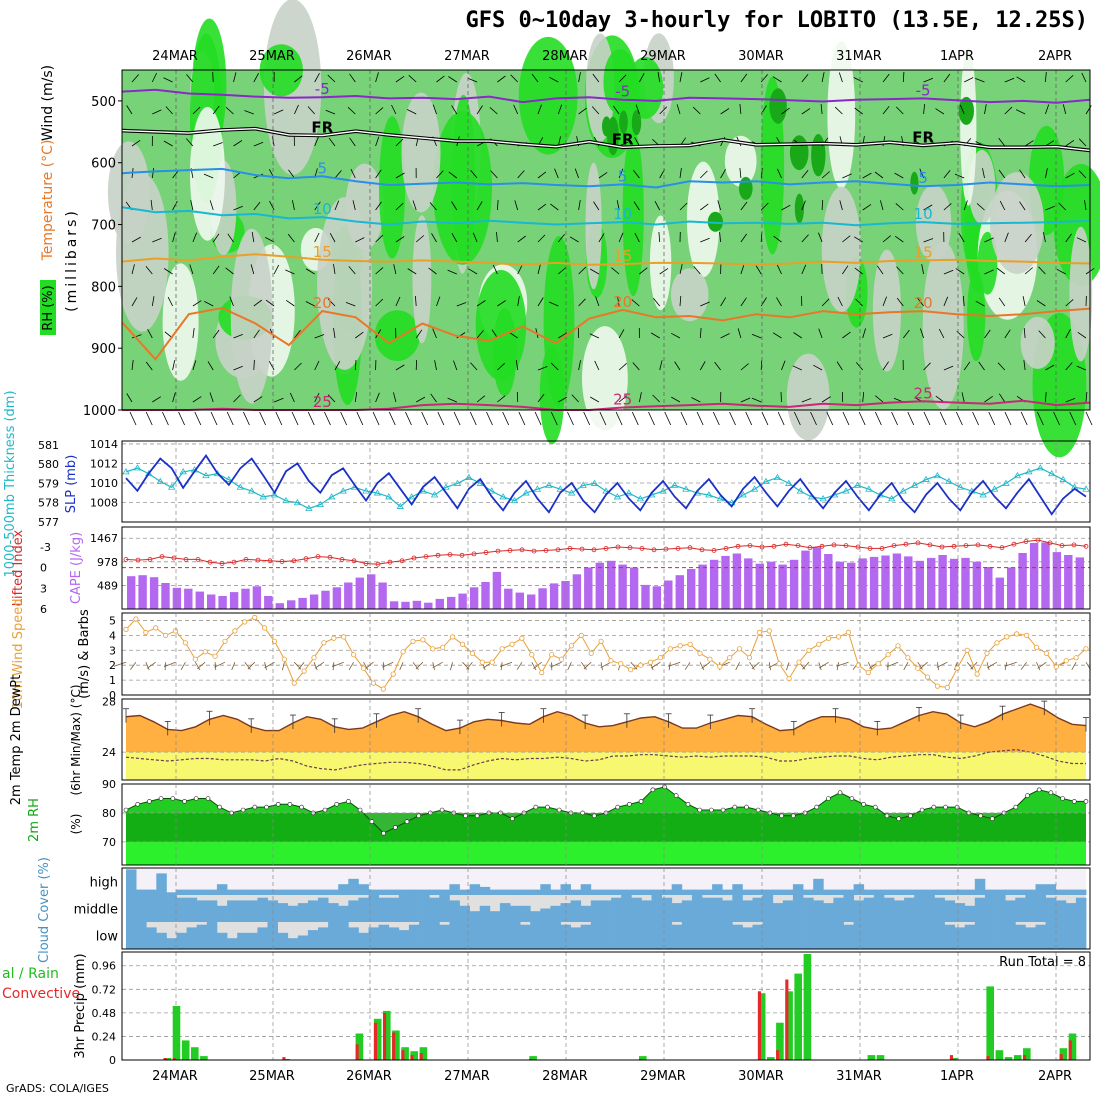  I want to click on isotherm-label: 10, so click(322, 209).